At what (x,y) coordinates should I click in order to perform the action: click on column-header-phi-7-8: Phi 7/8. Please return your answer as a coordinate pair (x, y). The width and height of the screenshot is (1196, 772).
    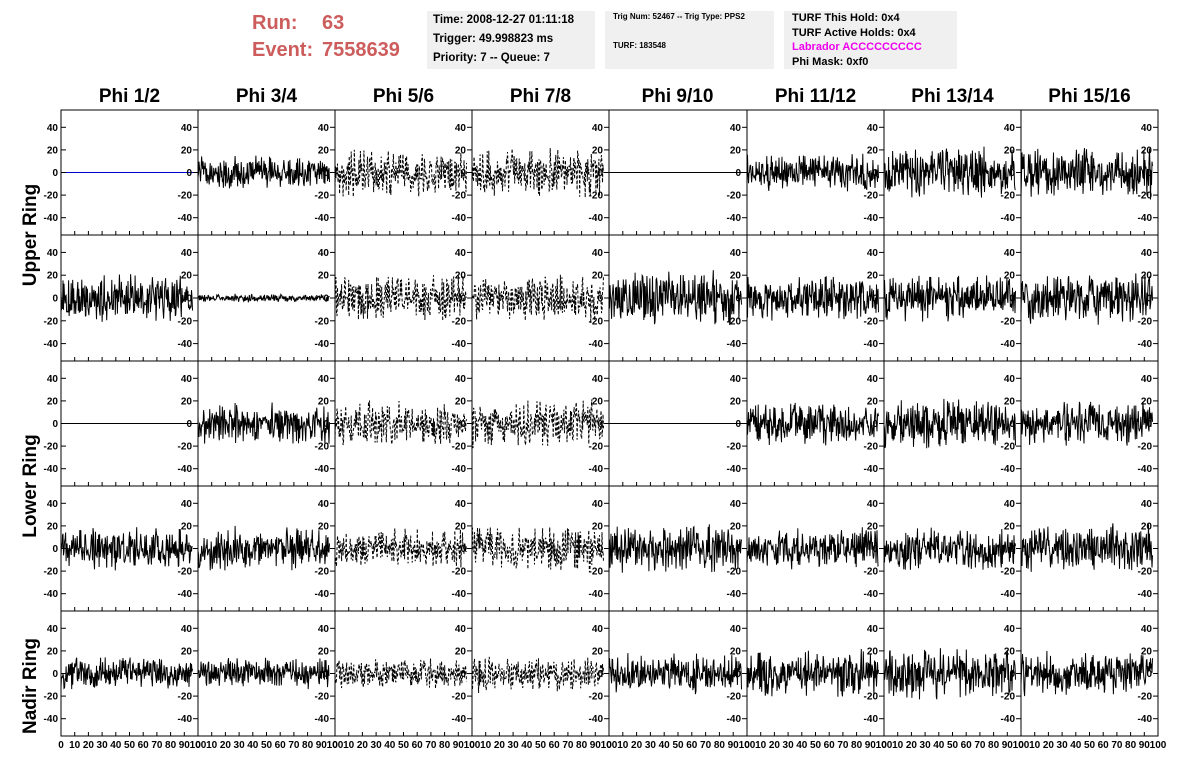
    Looking at the image, I should click on (540, 96).